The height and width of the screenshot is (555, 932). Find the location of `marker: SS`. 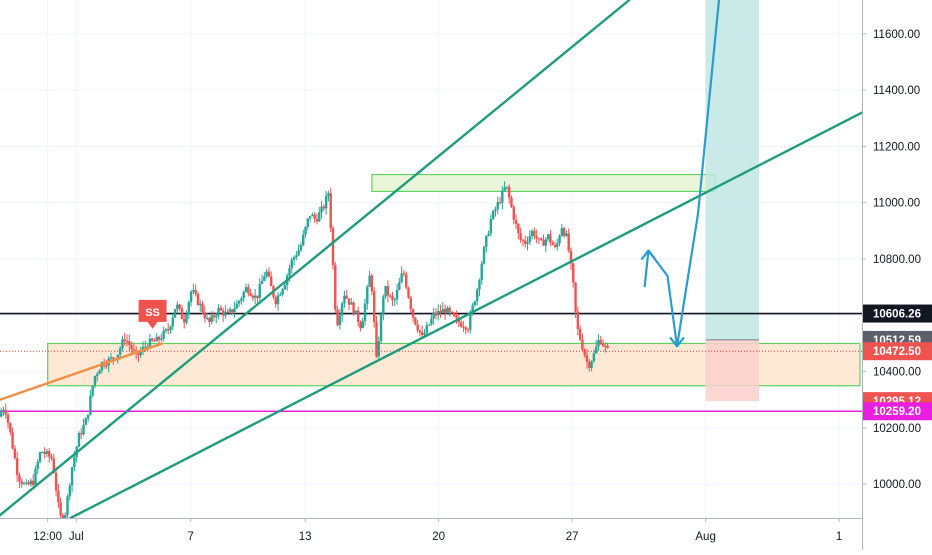

marker: SS is located at coordinates (152, 314).